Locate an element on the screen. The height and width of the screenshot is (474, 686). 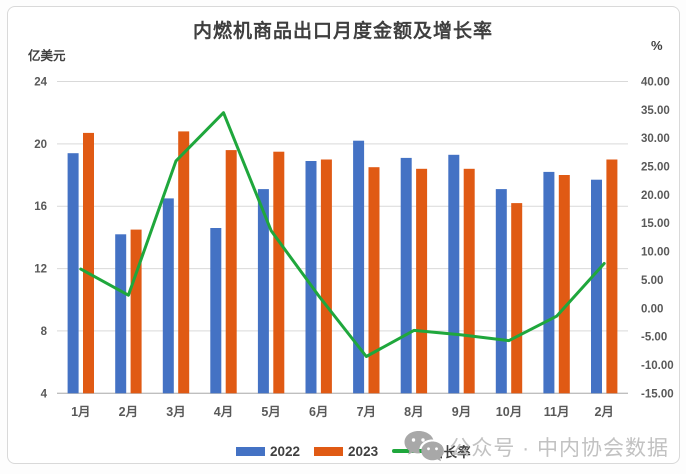
x-axis-label: 6月 is located at coordinates (318, 412).